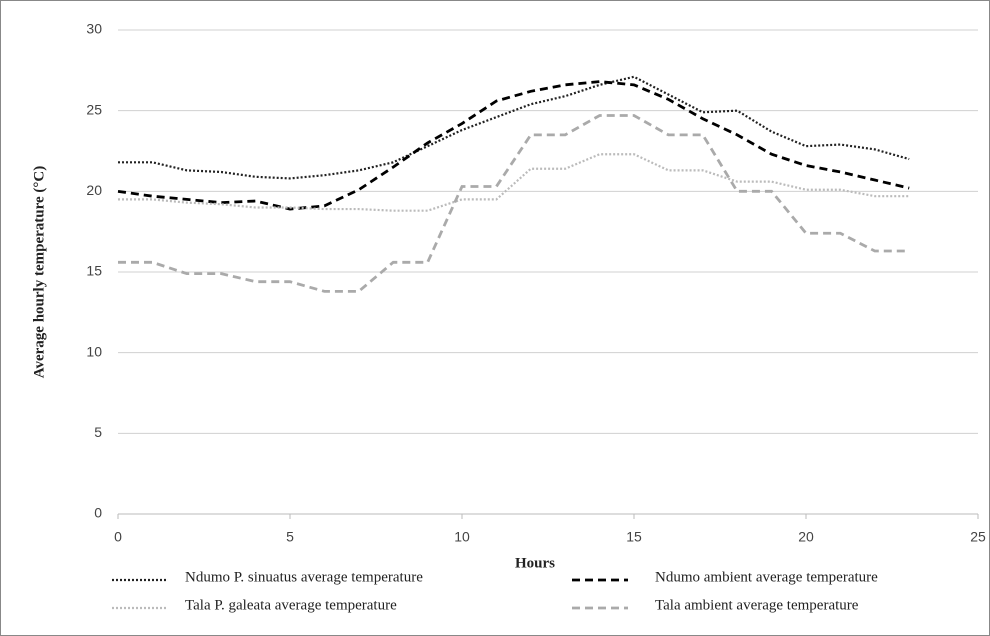 The image size is (990, 636). I want to click on y-tick-label: 15, so click(94, 271).